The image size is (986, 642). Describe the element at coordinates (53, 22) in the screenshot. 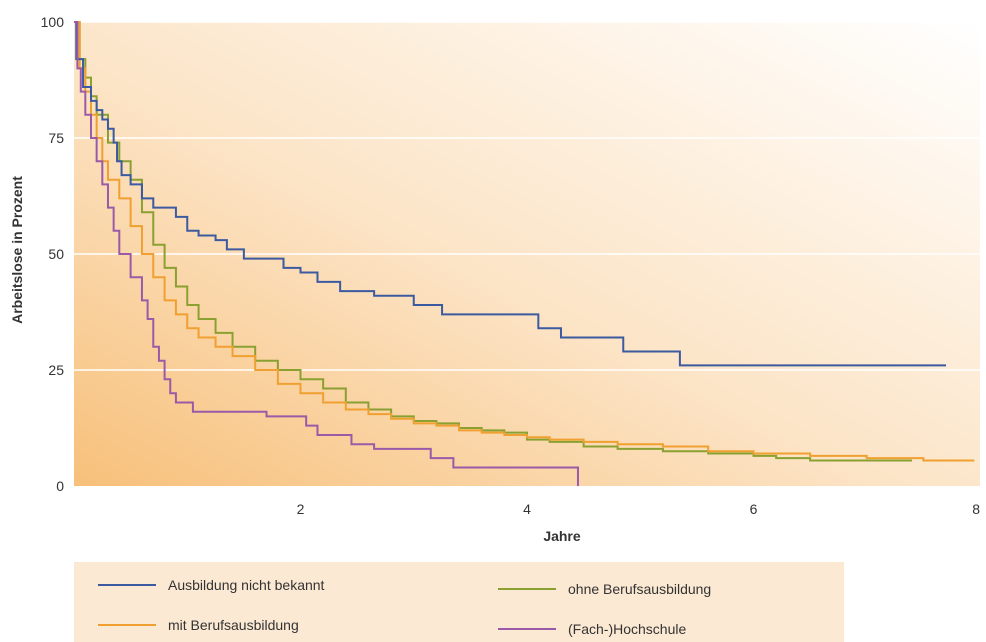

I see `y-tick-label: 100` at that location.